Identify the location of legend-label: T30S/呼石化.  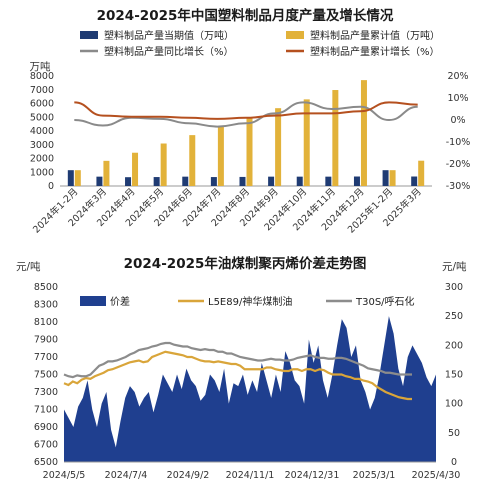
(385, 301).